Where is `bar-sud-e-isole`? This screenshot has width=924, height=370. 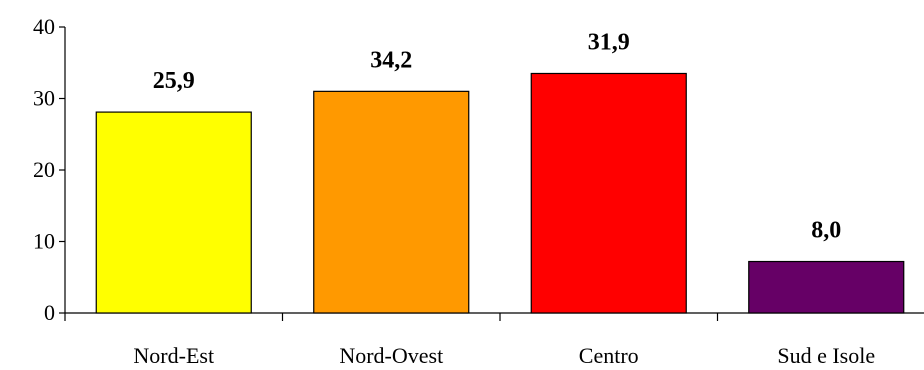 bar-sud-e-isole is located at coordinates (826, 287).